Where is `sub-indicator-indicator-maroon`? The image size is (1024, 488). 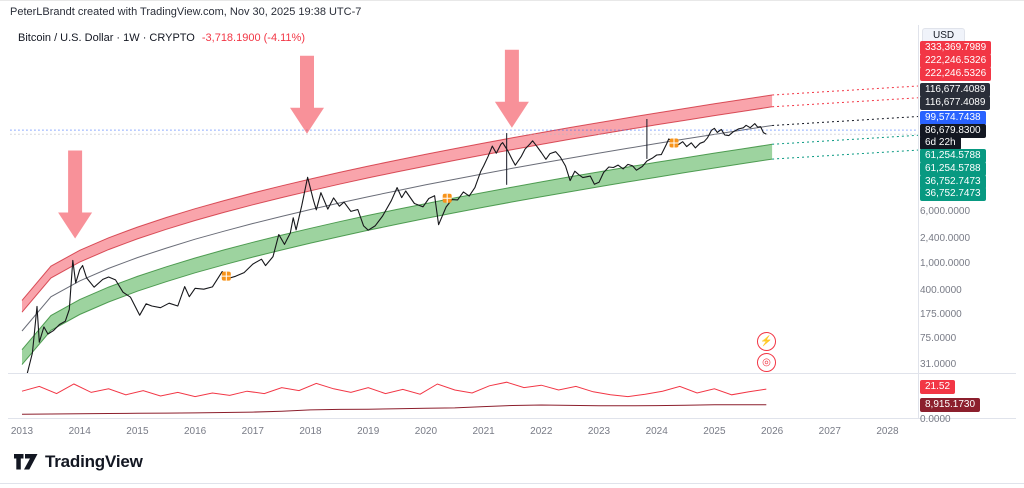
sub-indicator-indicator-maroon is located at coordinates (394, 409).